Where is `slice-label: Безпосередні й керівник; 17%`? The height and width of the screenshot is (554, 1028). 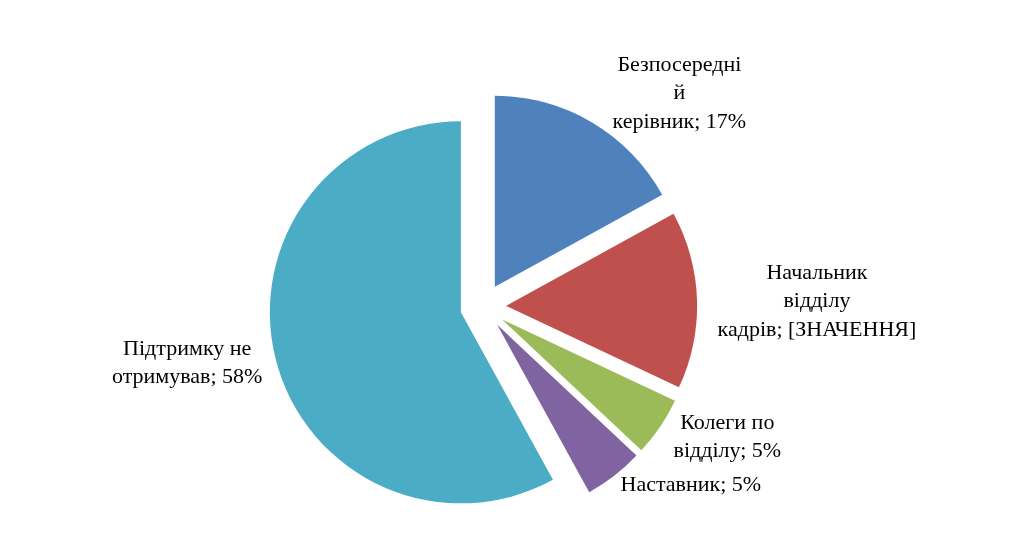
slice-label: Безпосередні й керівник; 17% is located at coordinates (679, 92).